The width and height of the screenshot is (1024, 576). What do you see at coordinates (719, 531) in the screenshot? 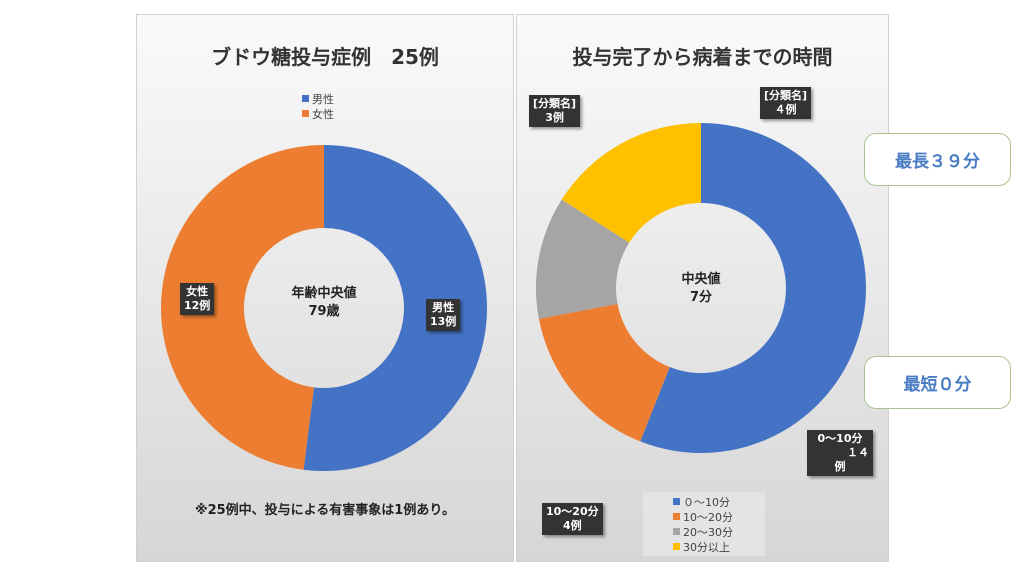
I see `legend-item: 20～30分` at bounding box center [719, 531].